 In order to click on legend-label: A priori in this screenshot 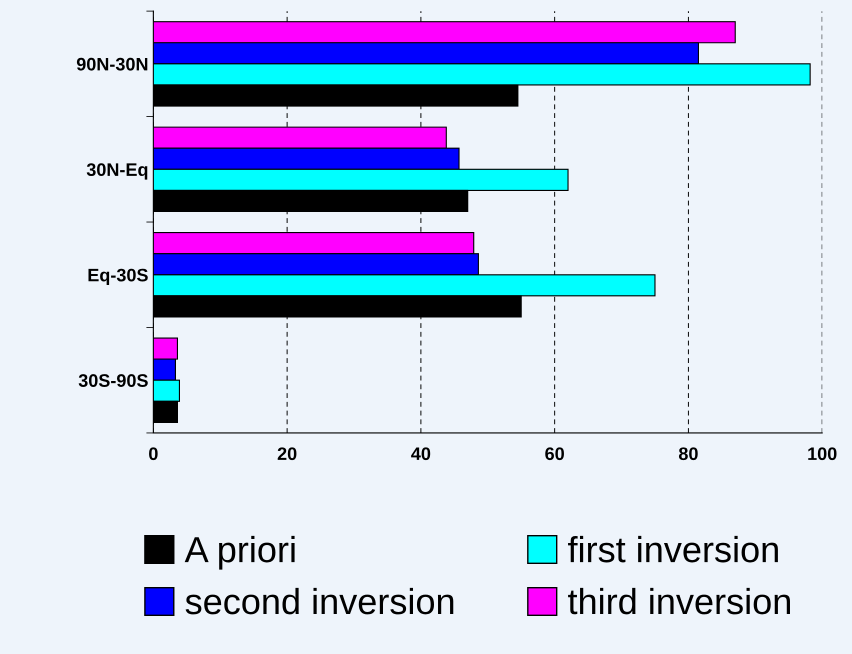, I will do `click(239, 553)`.